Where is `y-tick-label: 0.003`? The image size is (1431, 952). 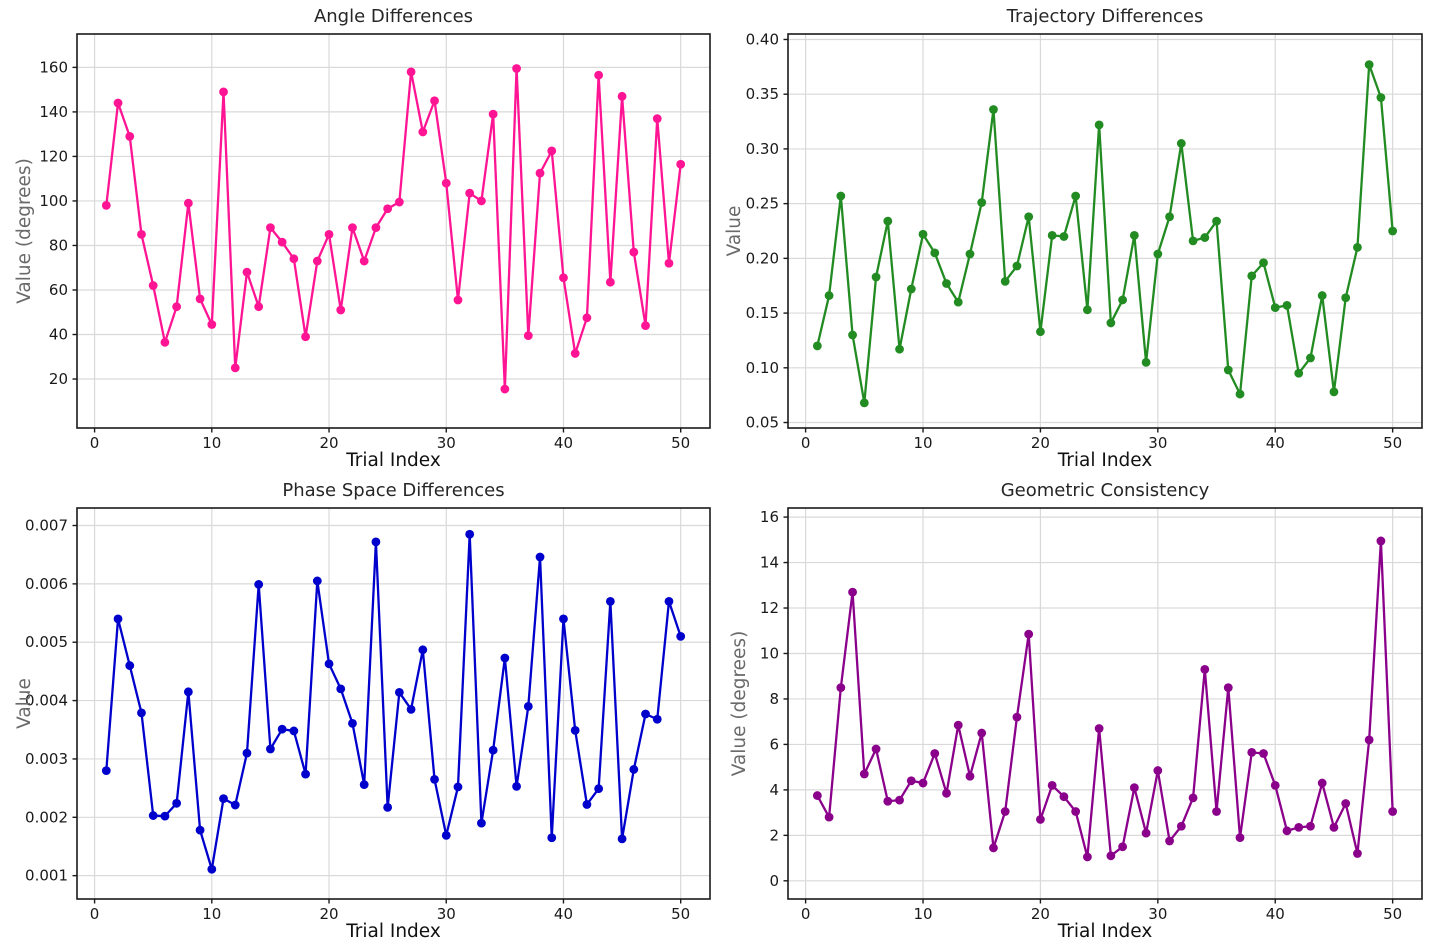
y-tick-label: 0.003 is located at coordinates (46, 759).